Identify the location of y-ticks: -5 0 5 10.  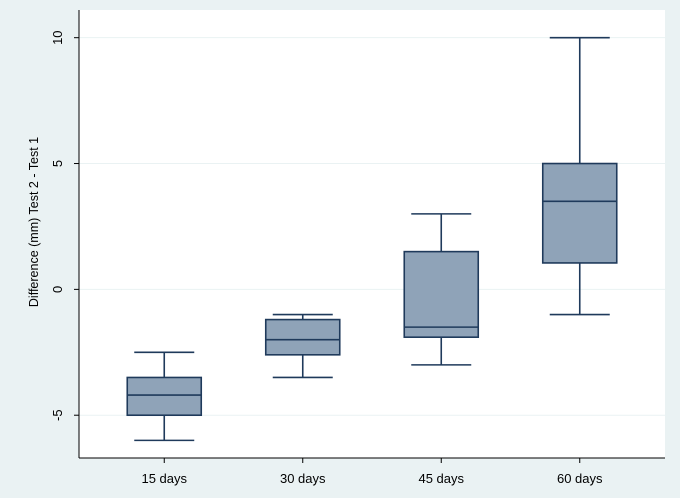
(64, 225).